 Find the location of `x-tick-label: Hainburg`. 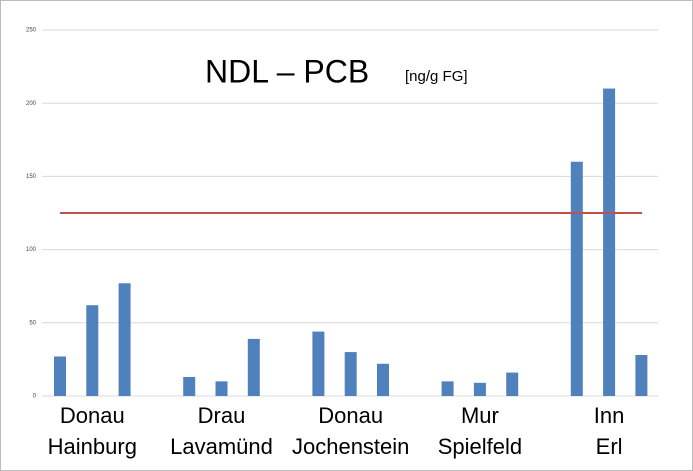

x-tick-label: Hainburg is located at coordinates (92, 446).